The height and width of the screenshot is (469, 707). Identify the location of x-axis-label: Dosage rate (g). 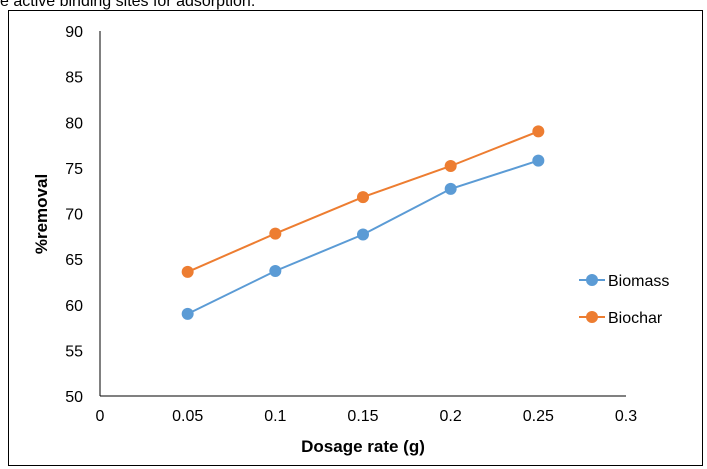
(363, 446).